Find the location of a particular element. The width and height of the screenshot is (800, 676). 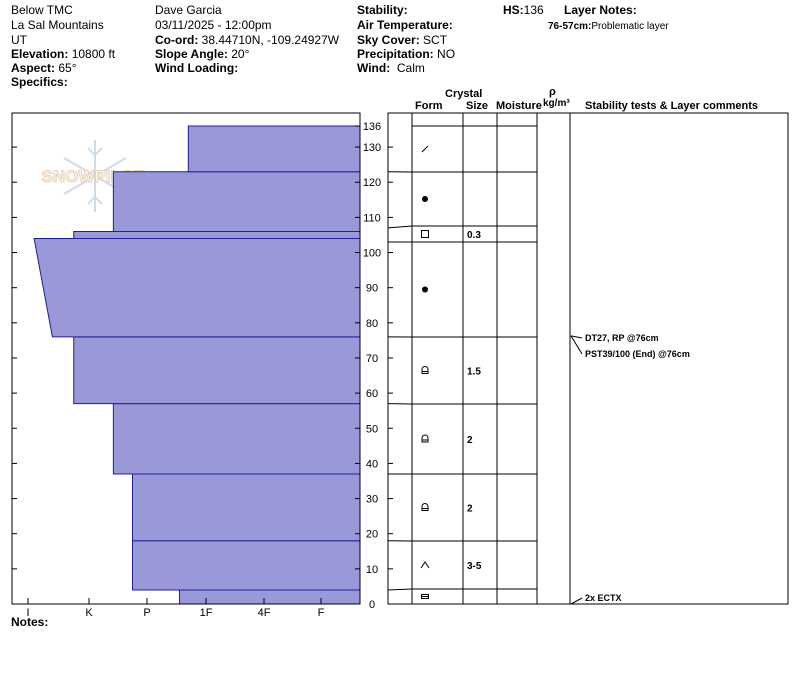

crystal-form-rounds-icon is located at coordinates (425, 289).